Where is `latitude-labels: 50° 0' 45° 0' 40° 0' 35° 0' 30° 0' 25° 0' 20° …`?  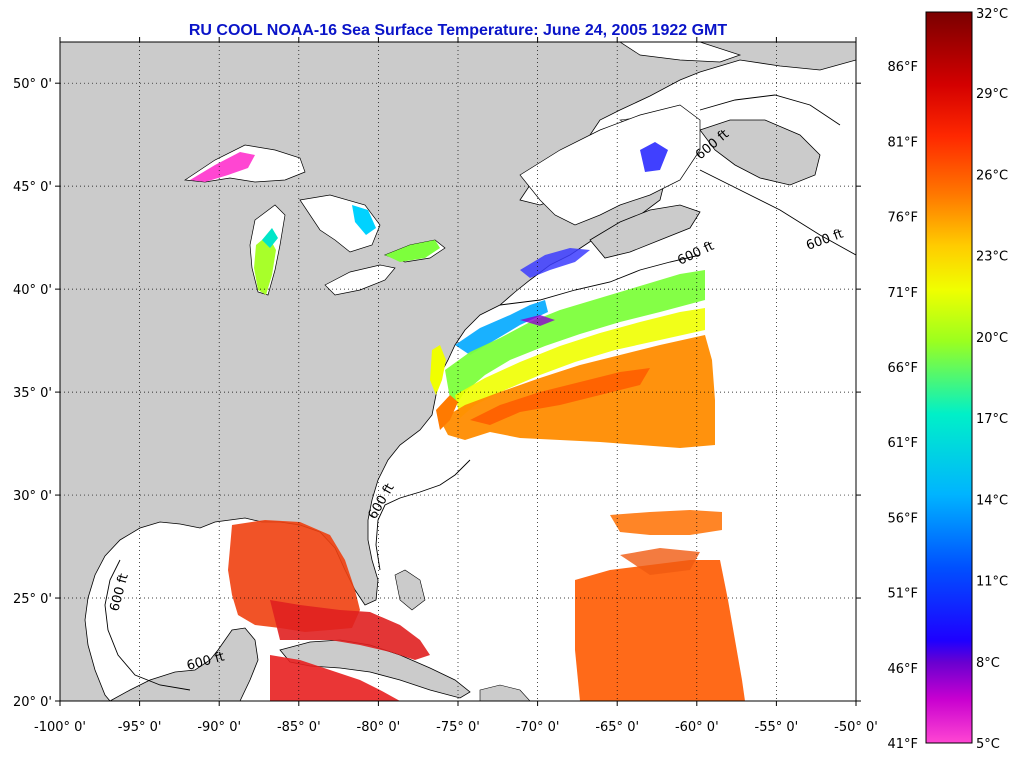
latitude-labels: 50° 0' 45° 0' 40° 0' 35° 0' 30° 0' 25° 0' 20° … is located at coordinates (32, 393).